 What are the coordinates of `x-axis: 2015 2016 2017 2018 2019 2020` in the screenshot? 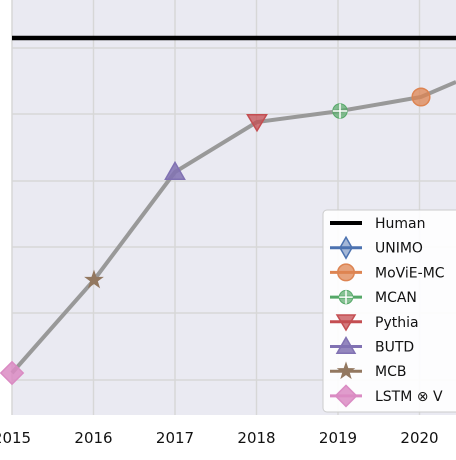 It's located at (219, 438).